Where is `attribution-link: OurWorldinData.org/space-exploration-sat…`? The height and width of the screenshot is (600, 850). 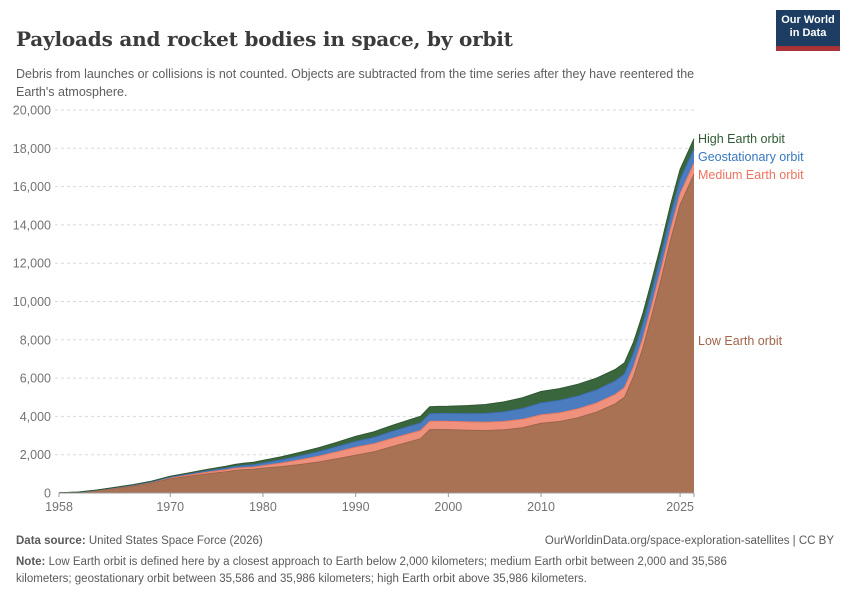
attribution-link: OurWorldinData.org/space-exploration-sat… is located at coordinates (689, 541).